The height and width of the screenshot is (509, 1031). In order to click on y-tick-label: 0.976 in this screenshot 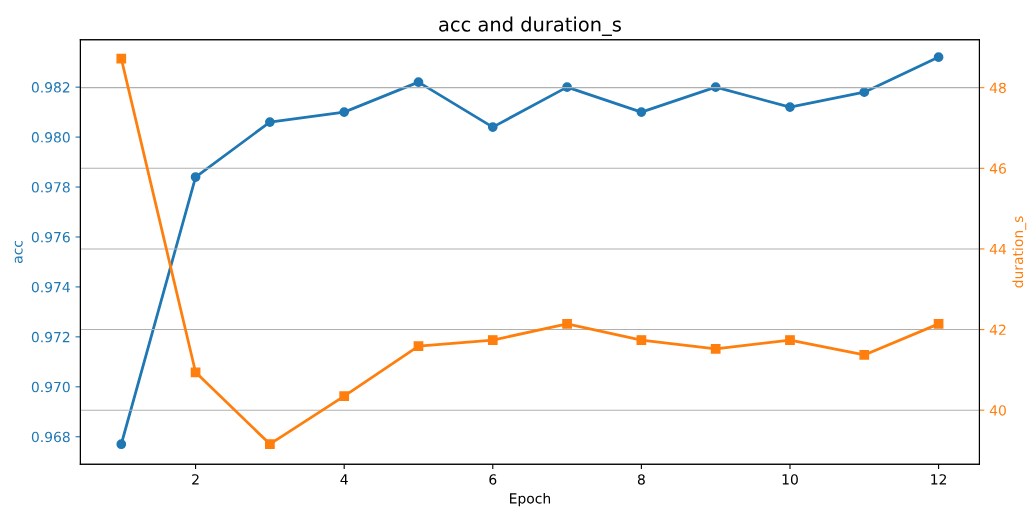, I will do `click(50, 237)`.